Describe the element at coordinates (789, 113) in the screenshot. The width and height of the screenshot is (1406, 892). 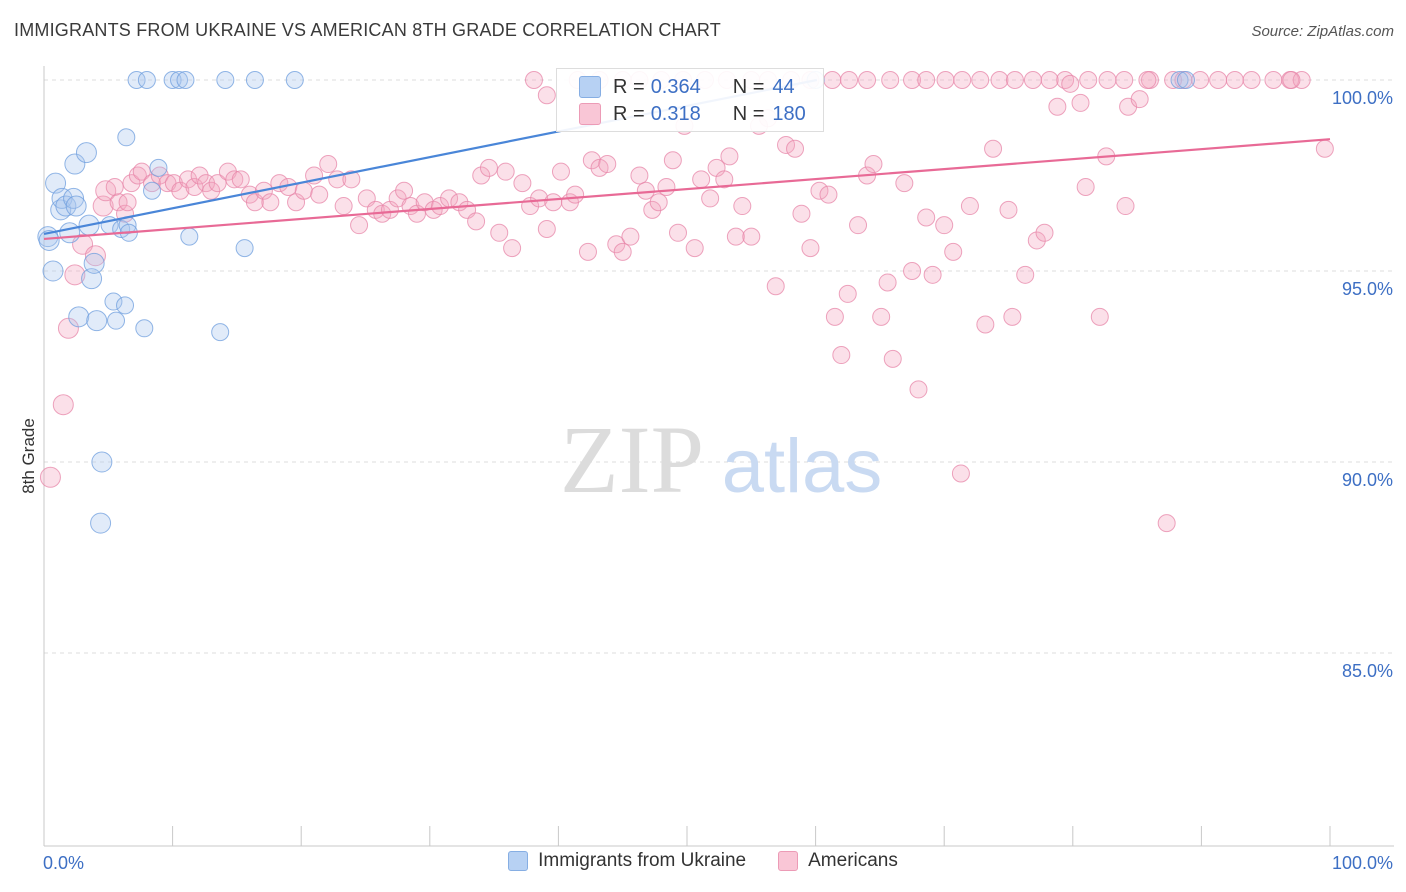
I see `legend-n-value: 180` at that location.